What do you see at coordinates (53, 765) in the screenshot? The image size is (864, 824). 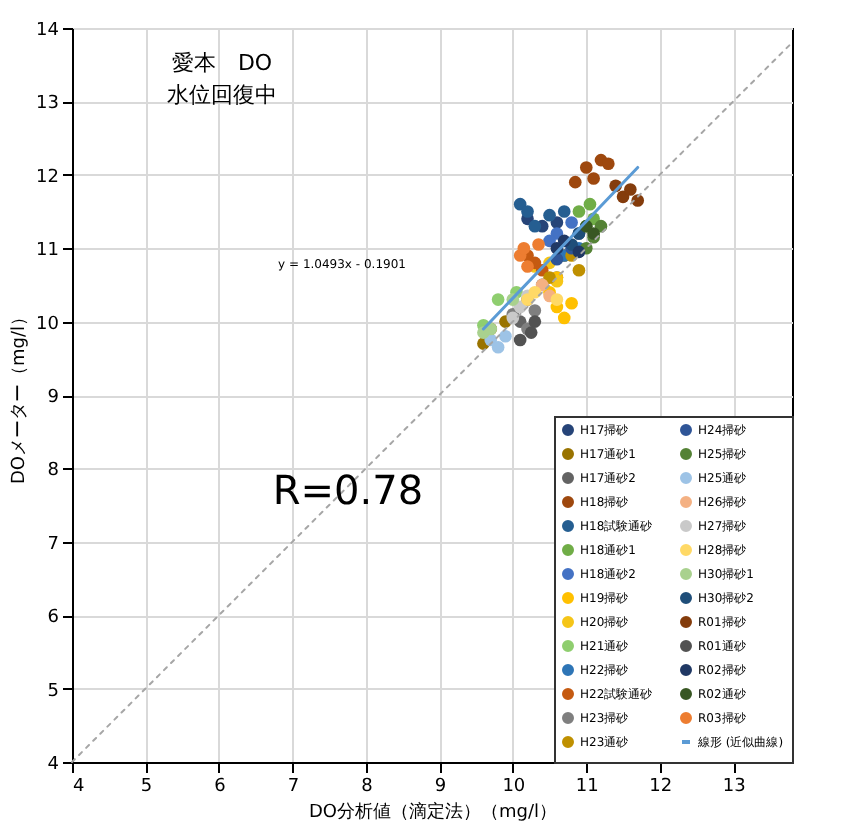 I see `y-tick-label: 4` at bounding box center [53, 765].